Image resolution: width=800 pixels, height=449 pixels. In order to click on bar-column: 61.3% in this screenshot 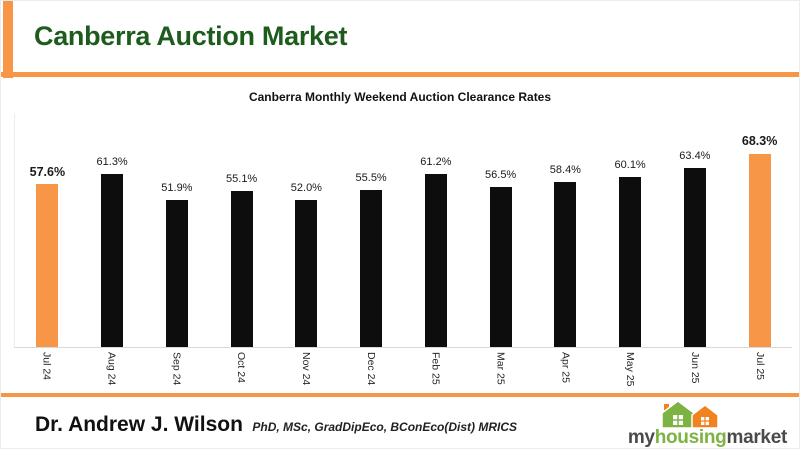, I will do `click(112, 230)`.